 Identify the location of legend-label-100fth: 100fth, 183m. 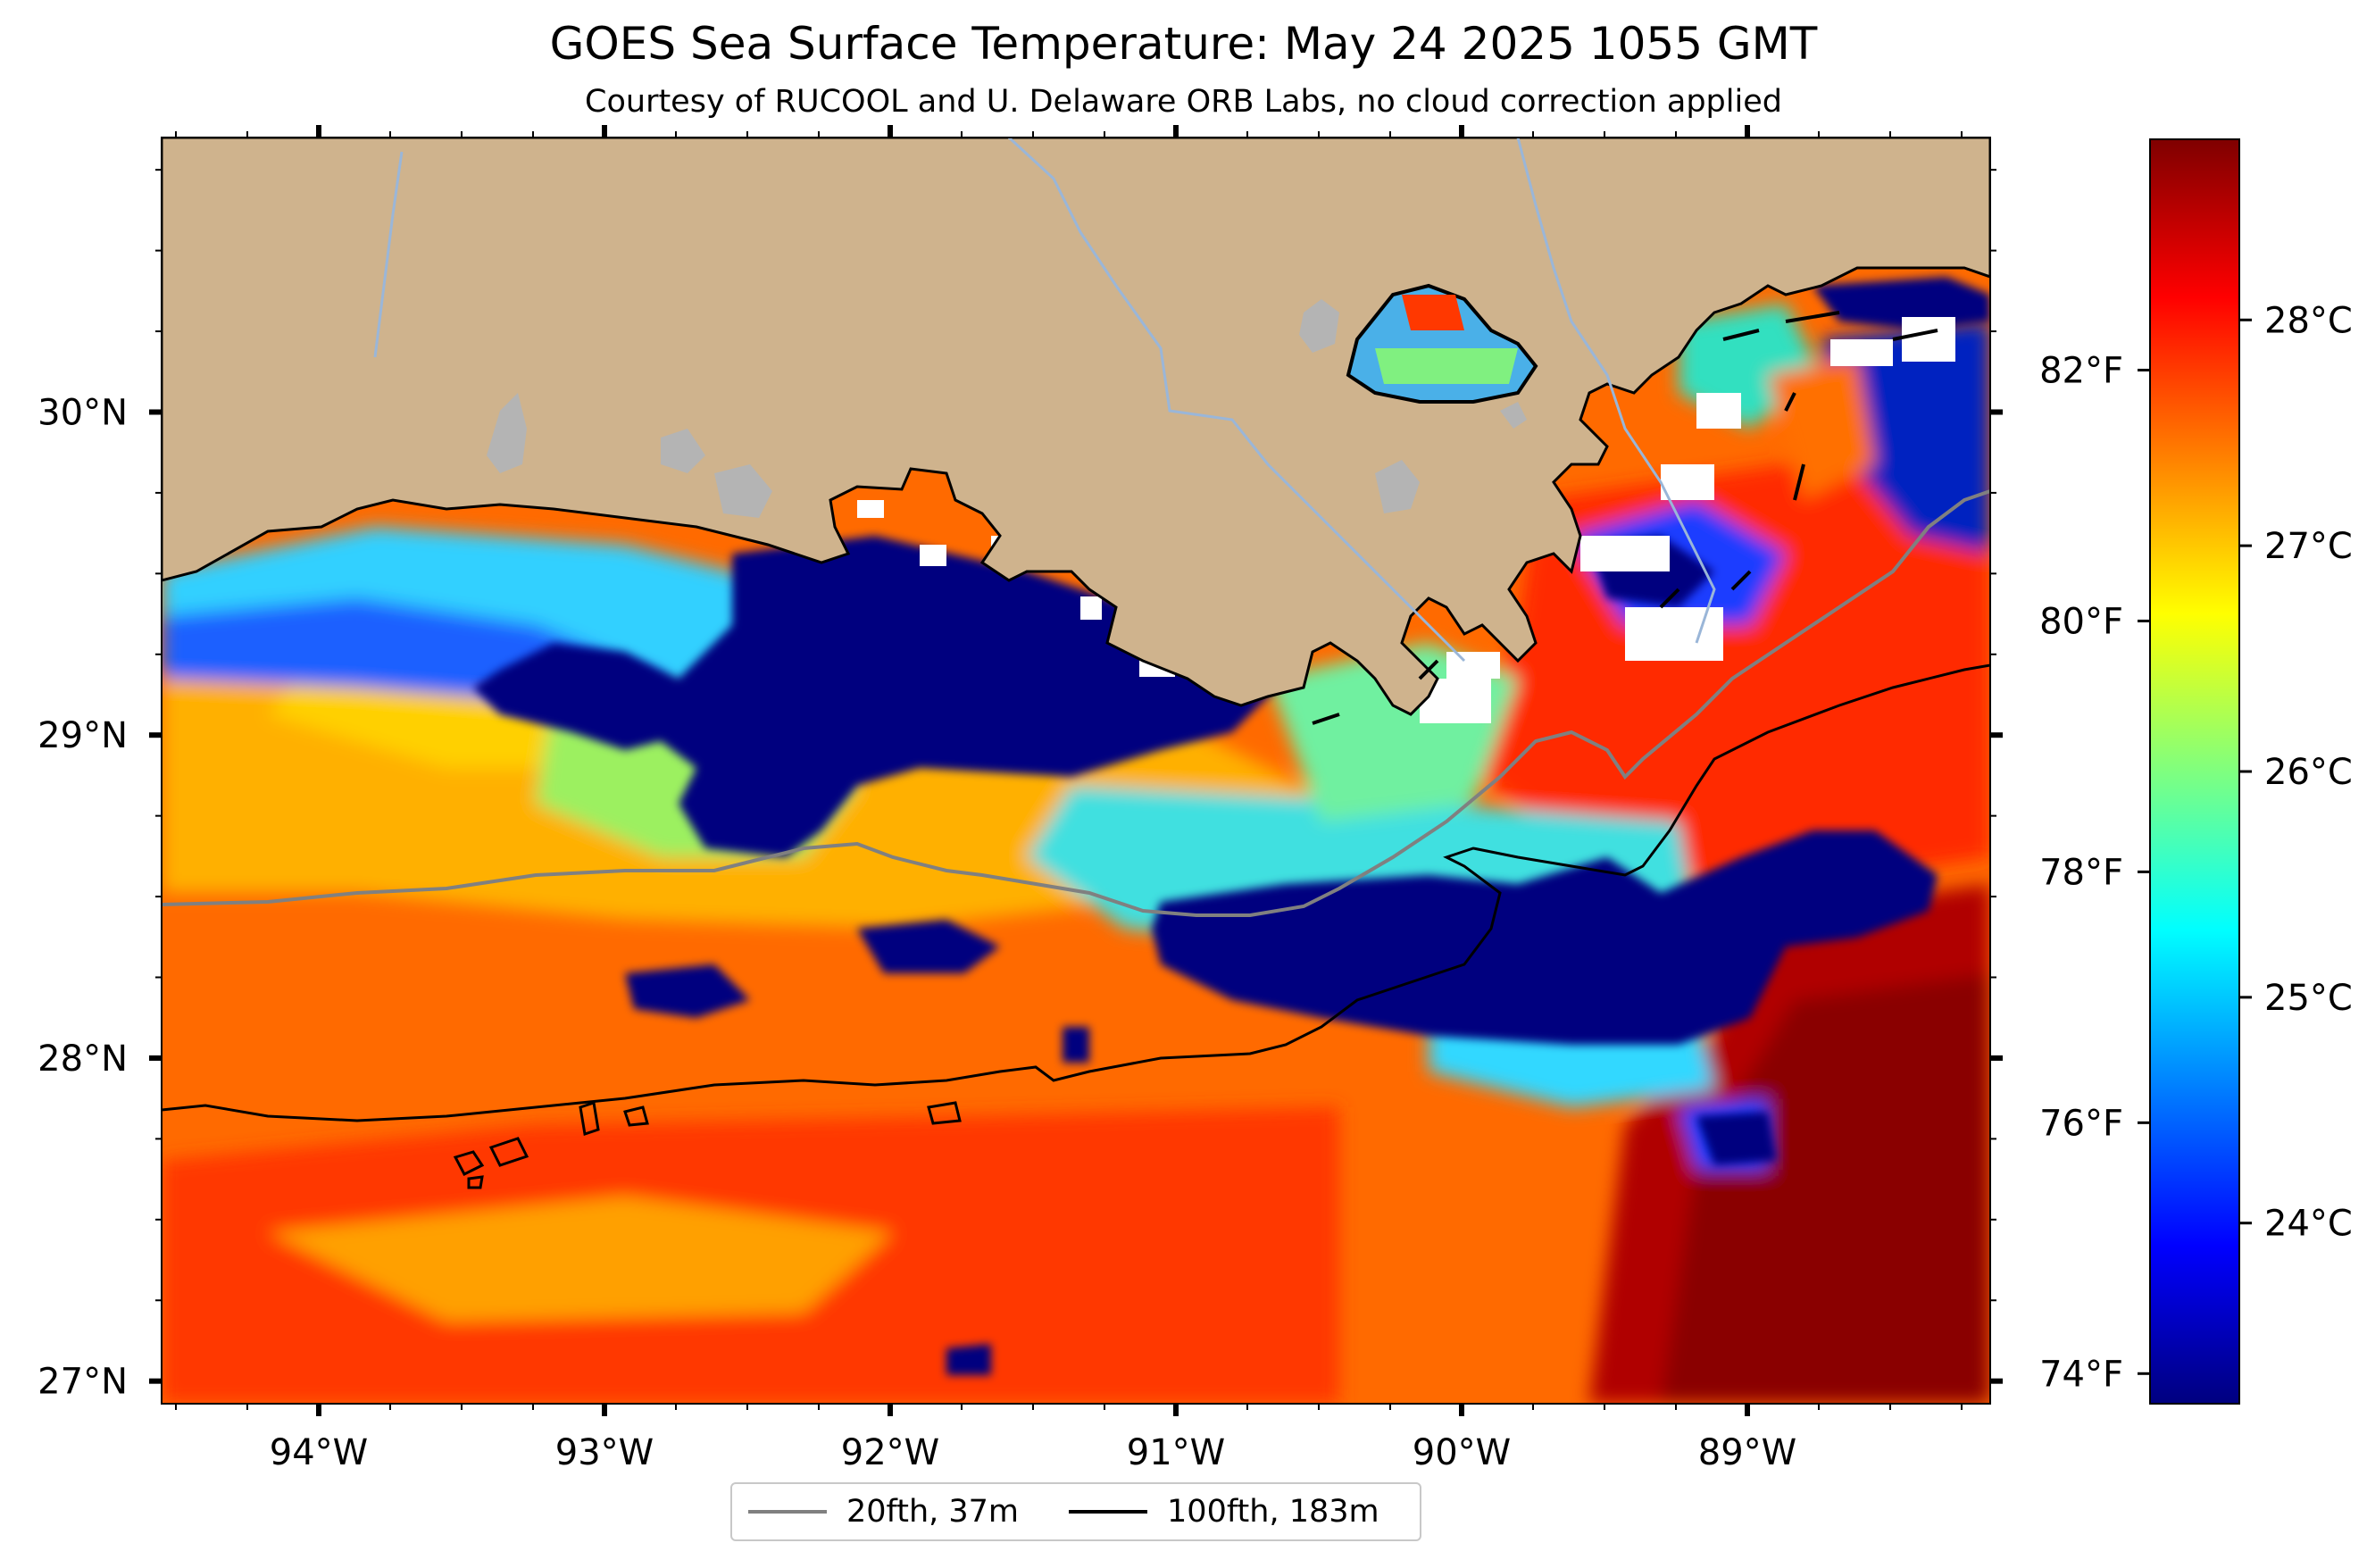
(1273, 1512).